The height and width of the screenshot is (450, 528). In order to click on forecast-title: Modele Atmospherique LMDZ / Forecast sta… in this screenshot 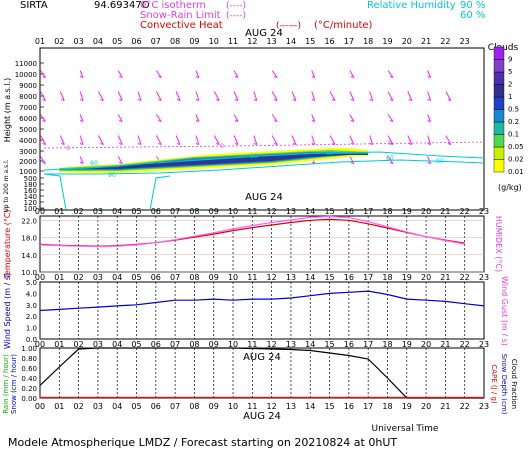, I will do `click(202, 442)`.